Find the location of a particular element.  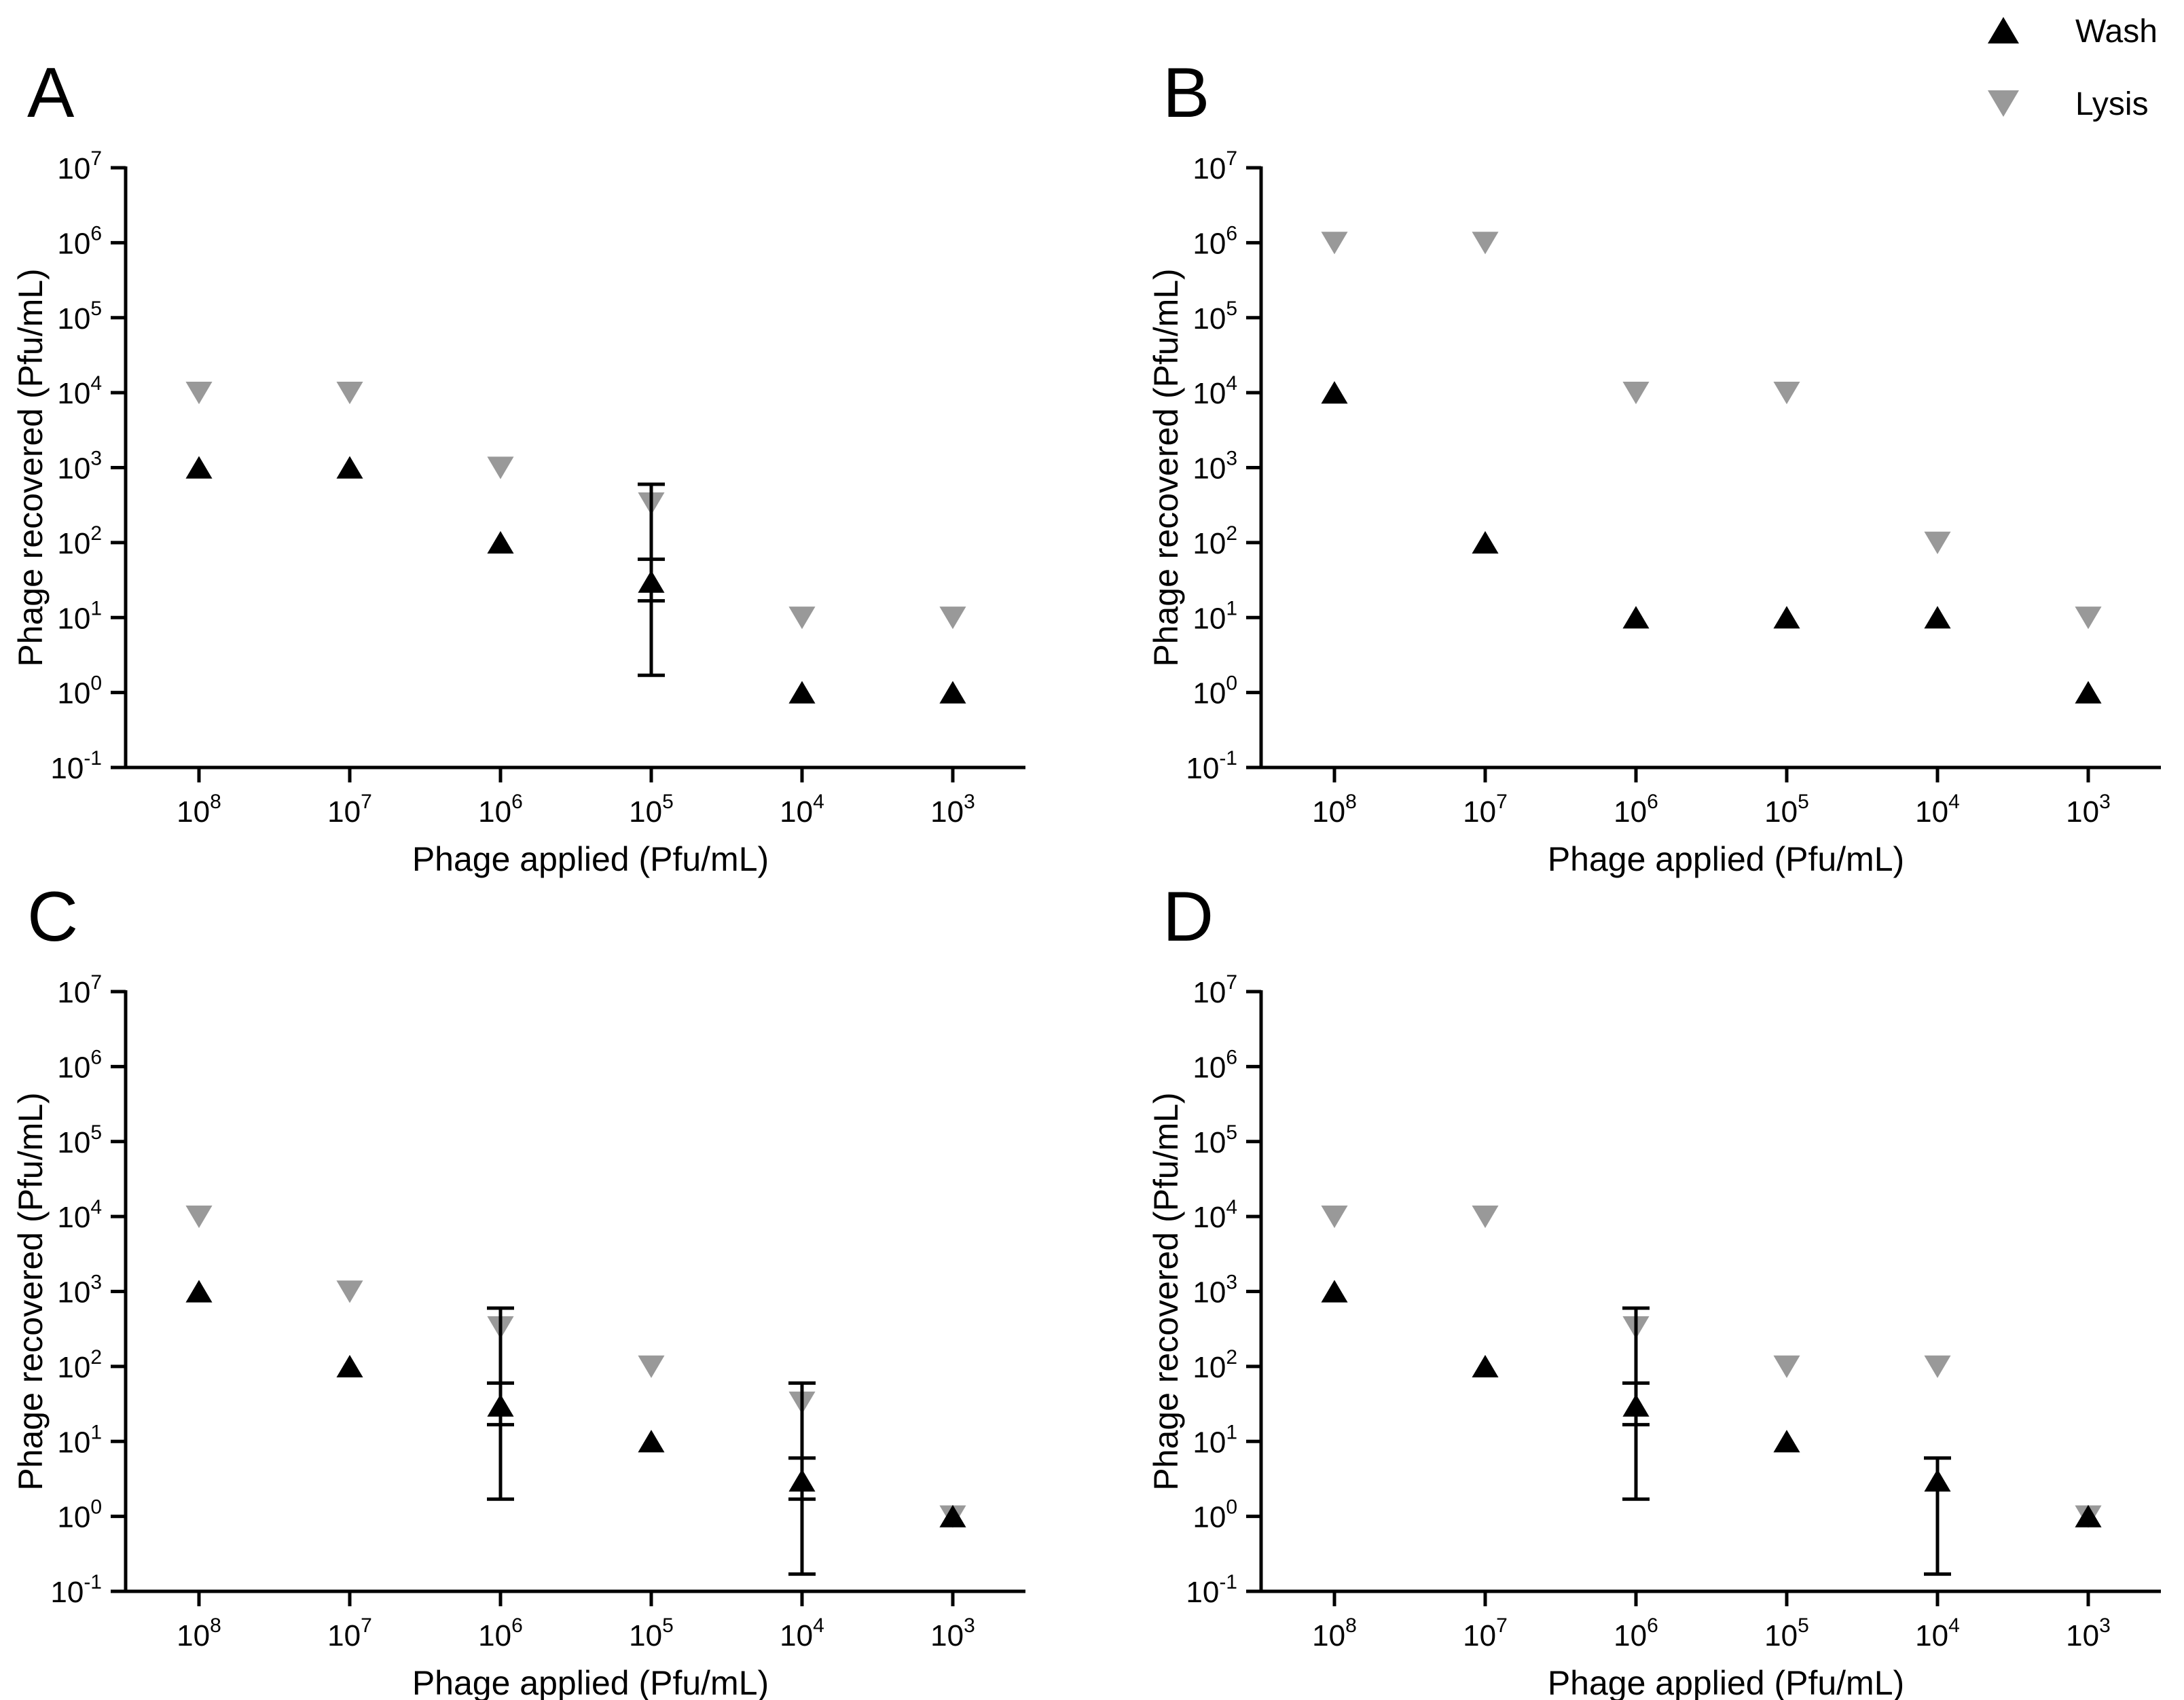

legend-label-wash: Wash is located at coordinates (2116, 32).